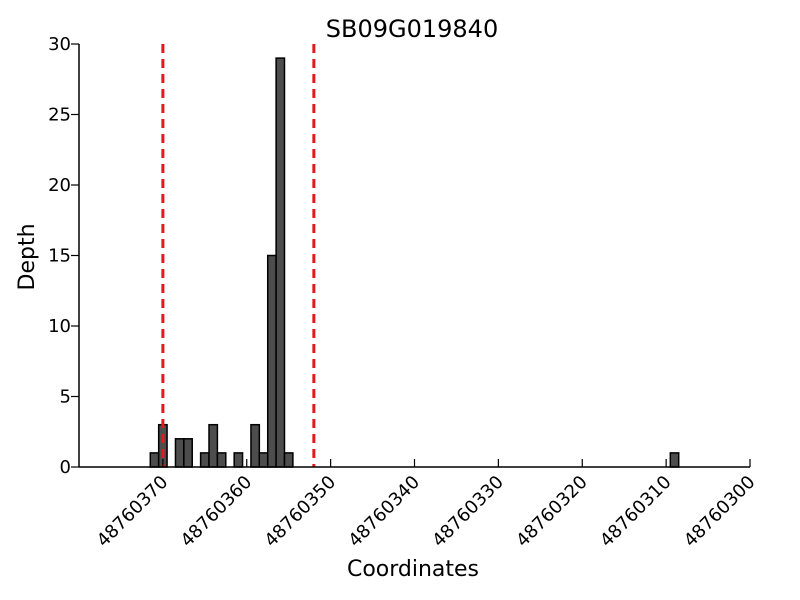  What do you see at coordinates (384, 512) in the screenshot?
I see `x-tick-label: 48760340` at bounding box center [384, 512].